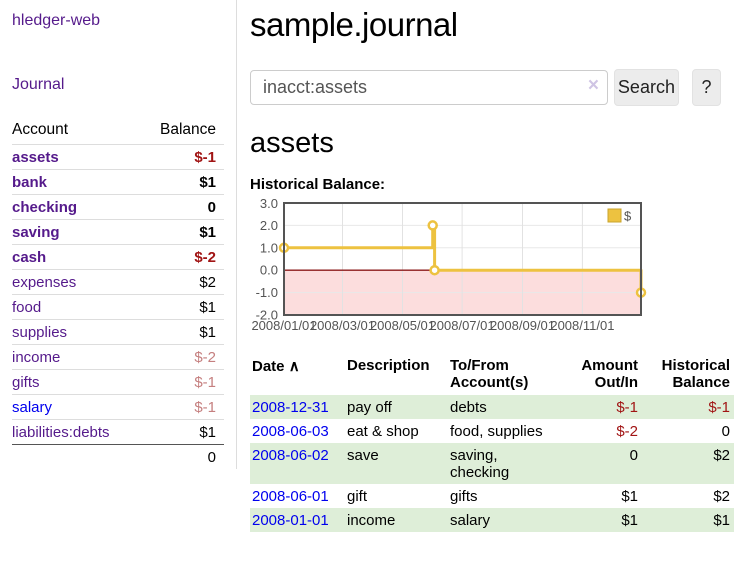  What do you see at coordinates (719, 407) in the screenshot?
I see `transaction-balance: $-1` at bounding box center [719, 407].